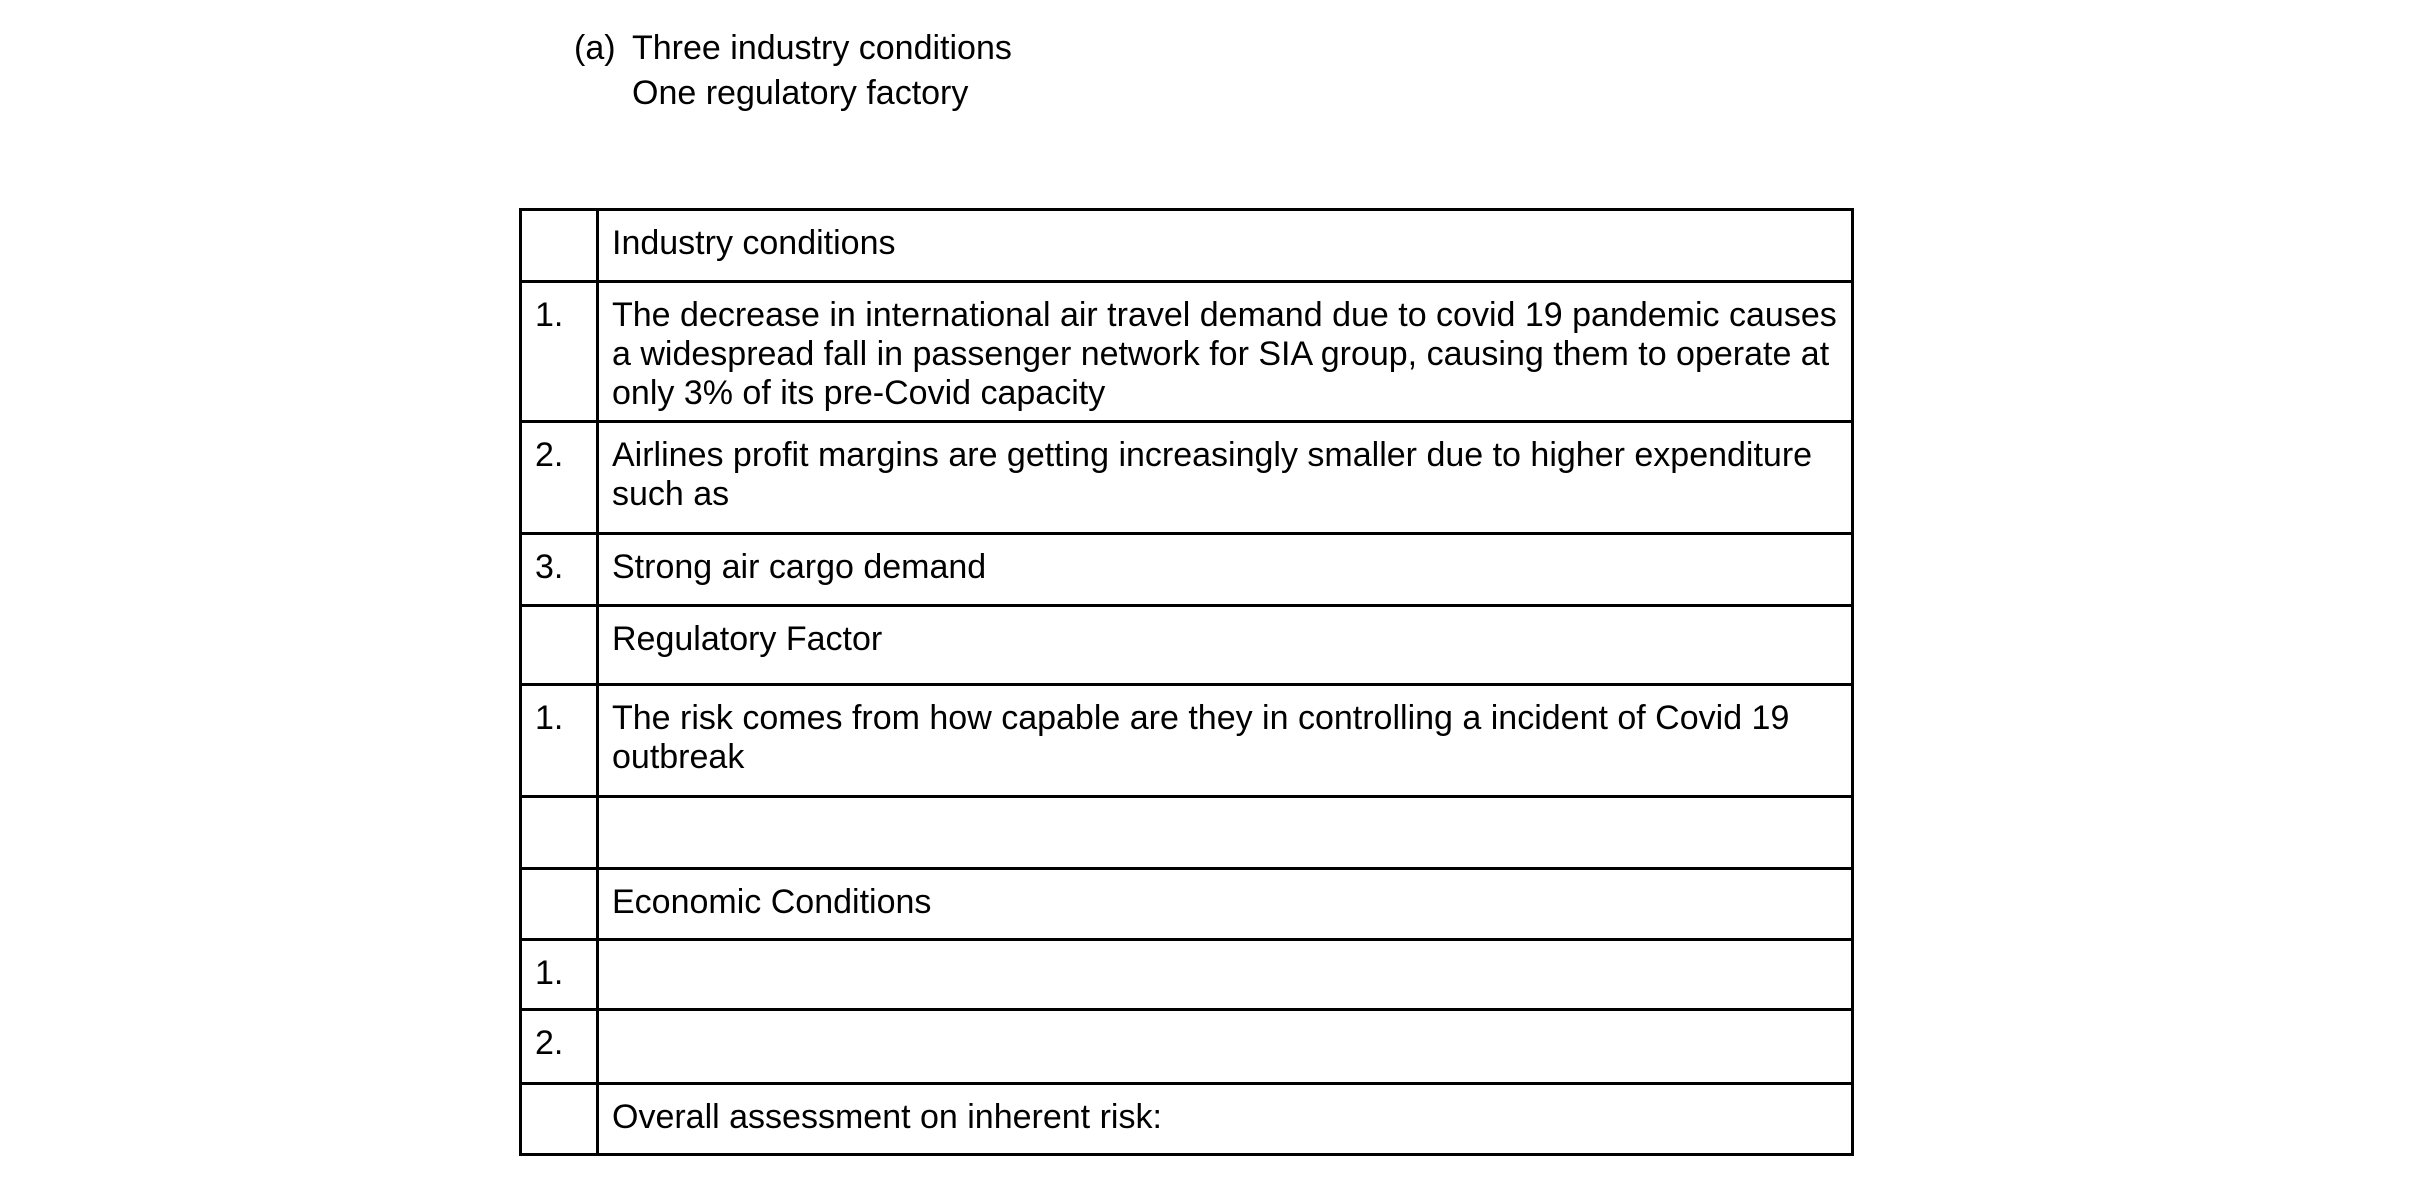 This screenshot has height=1200, width=2419. I want to click on heading-line-2: One regulatory factory, so click(800, 93).